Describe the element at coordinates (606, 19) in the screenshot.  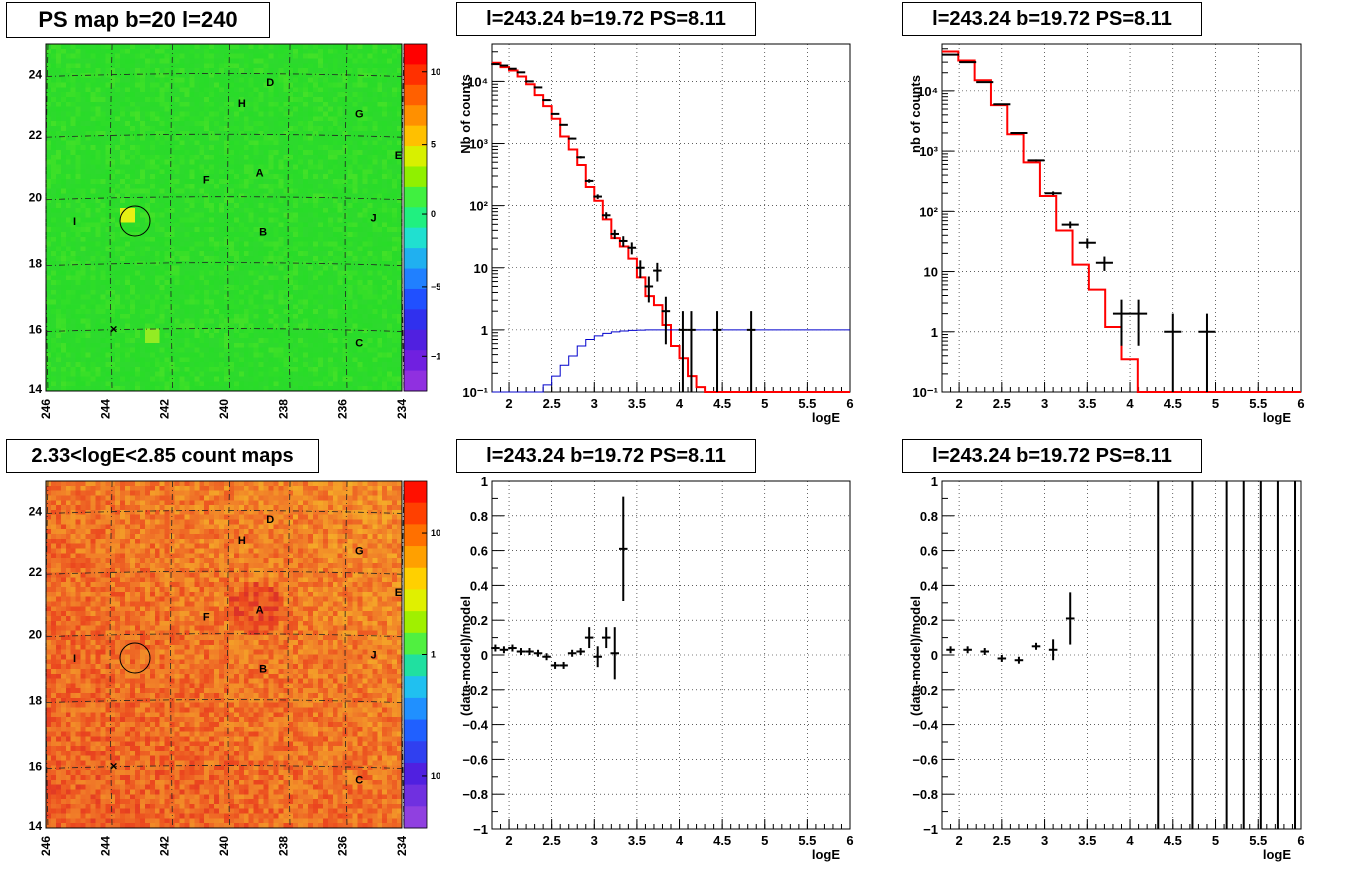
I see `spectrum-full-title: l=243.24 b=19.72 PS=8.11` at that location.